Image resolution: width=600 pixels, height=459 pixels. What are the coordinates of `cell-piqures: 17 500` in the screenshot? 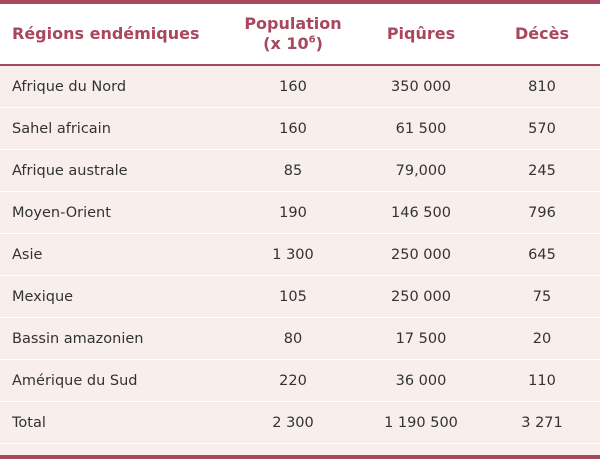 It's located at (421, 338).